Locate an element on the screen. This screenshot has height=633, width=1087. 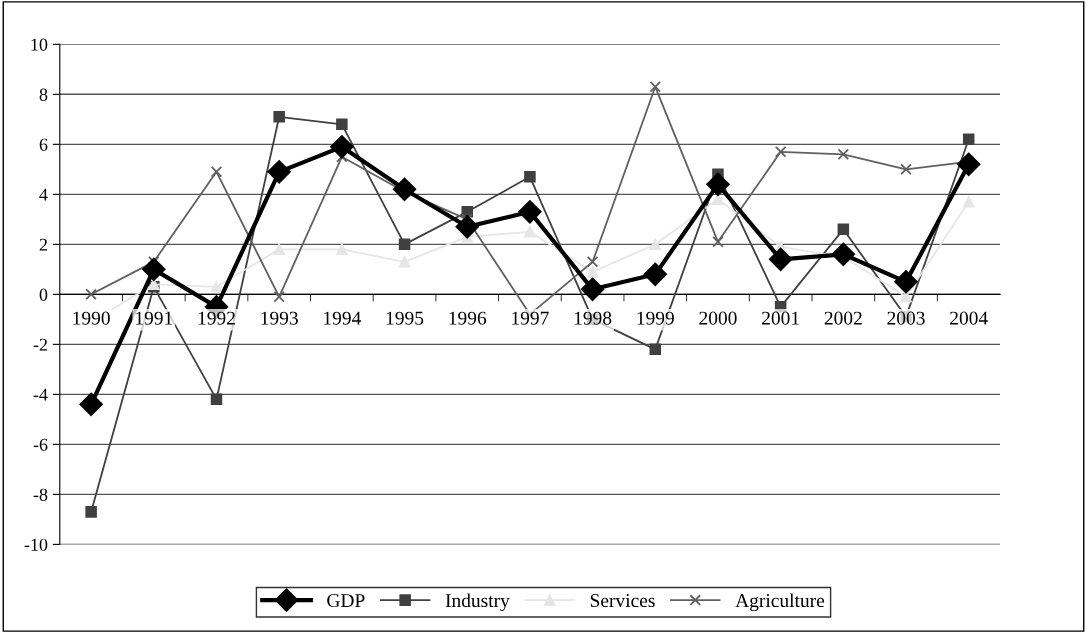
legend-label: GDP is located at coordinates (346, 601).